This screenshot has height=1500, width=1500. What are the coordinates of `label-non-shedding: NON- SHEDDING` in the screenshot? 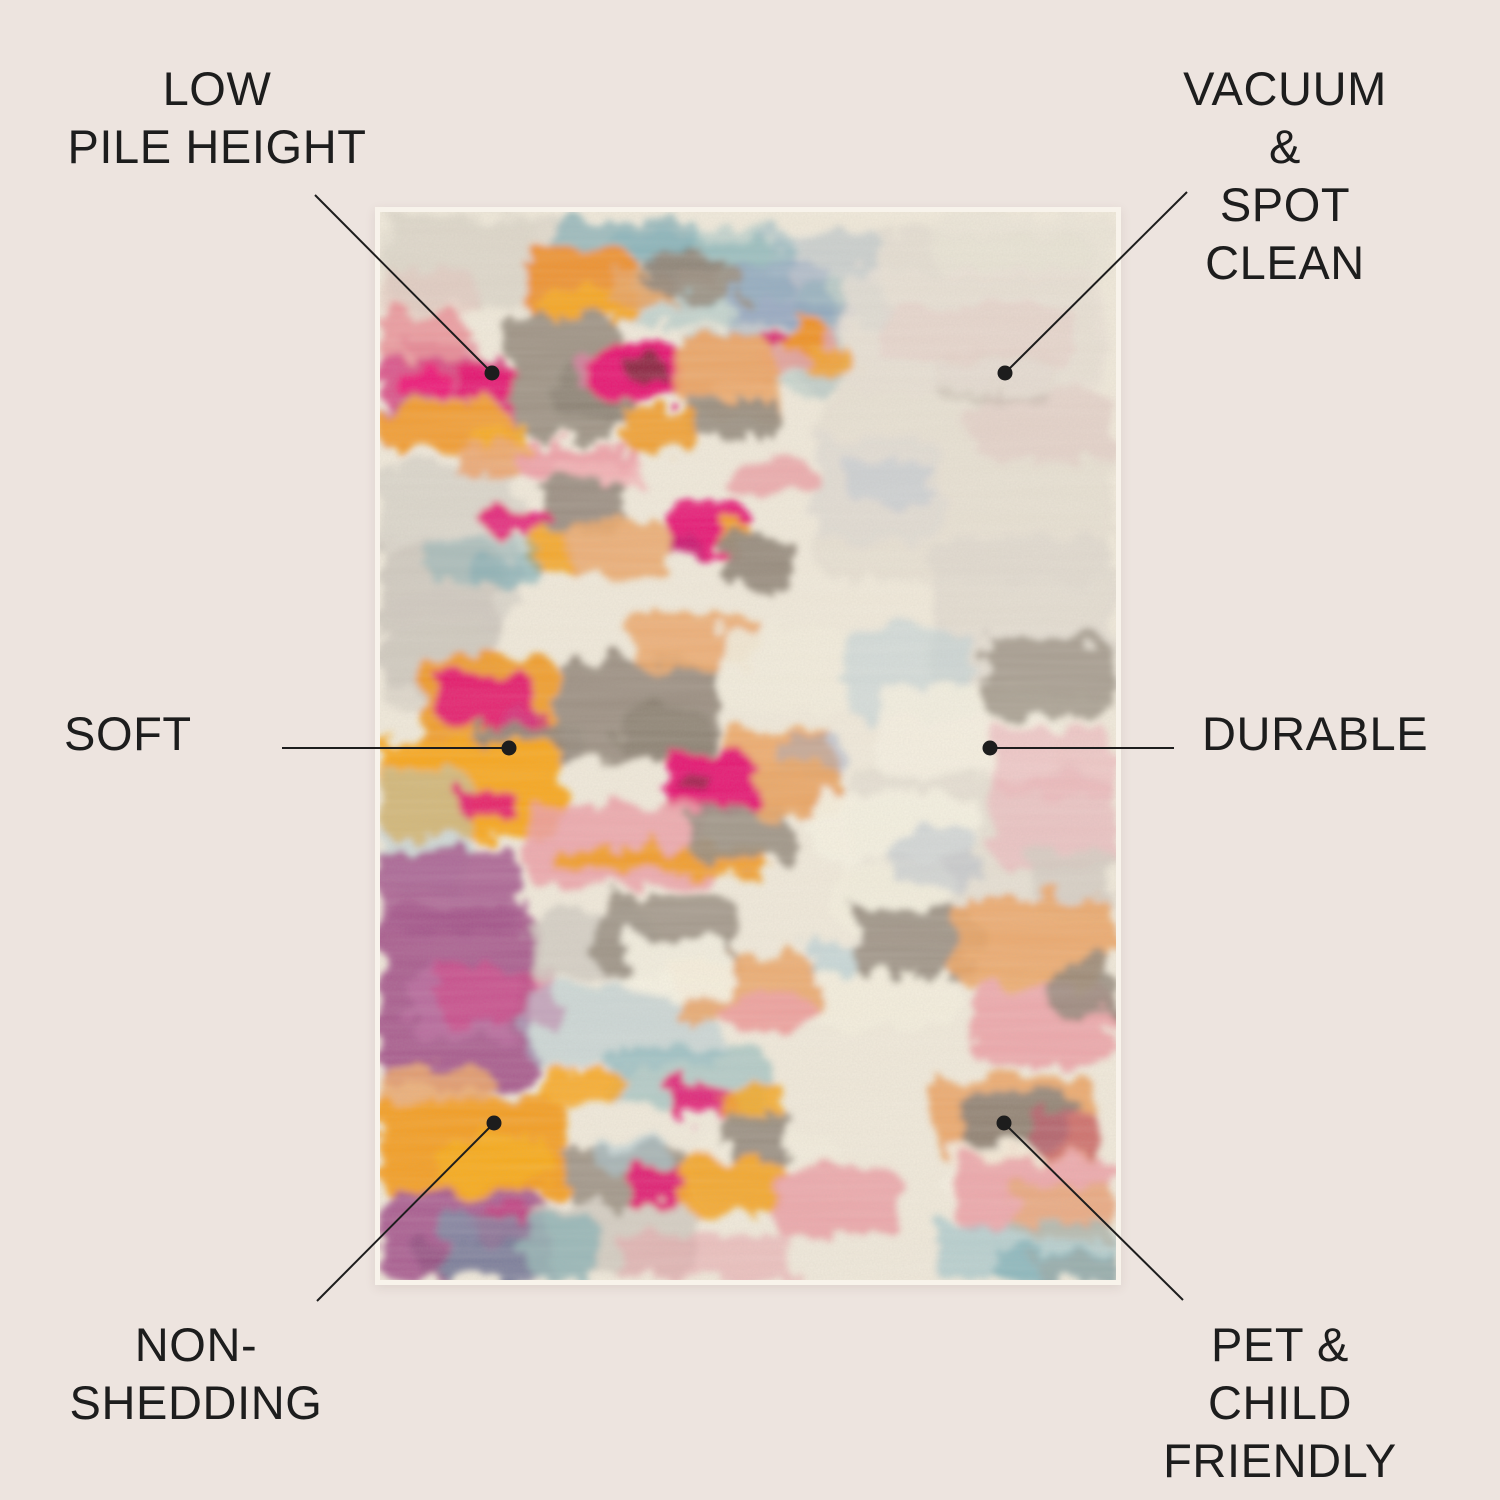 It's located at (196, 1373).